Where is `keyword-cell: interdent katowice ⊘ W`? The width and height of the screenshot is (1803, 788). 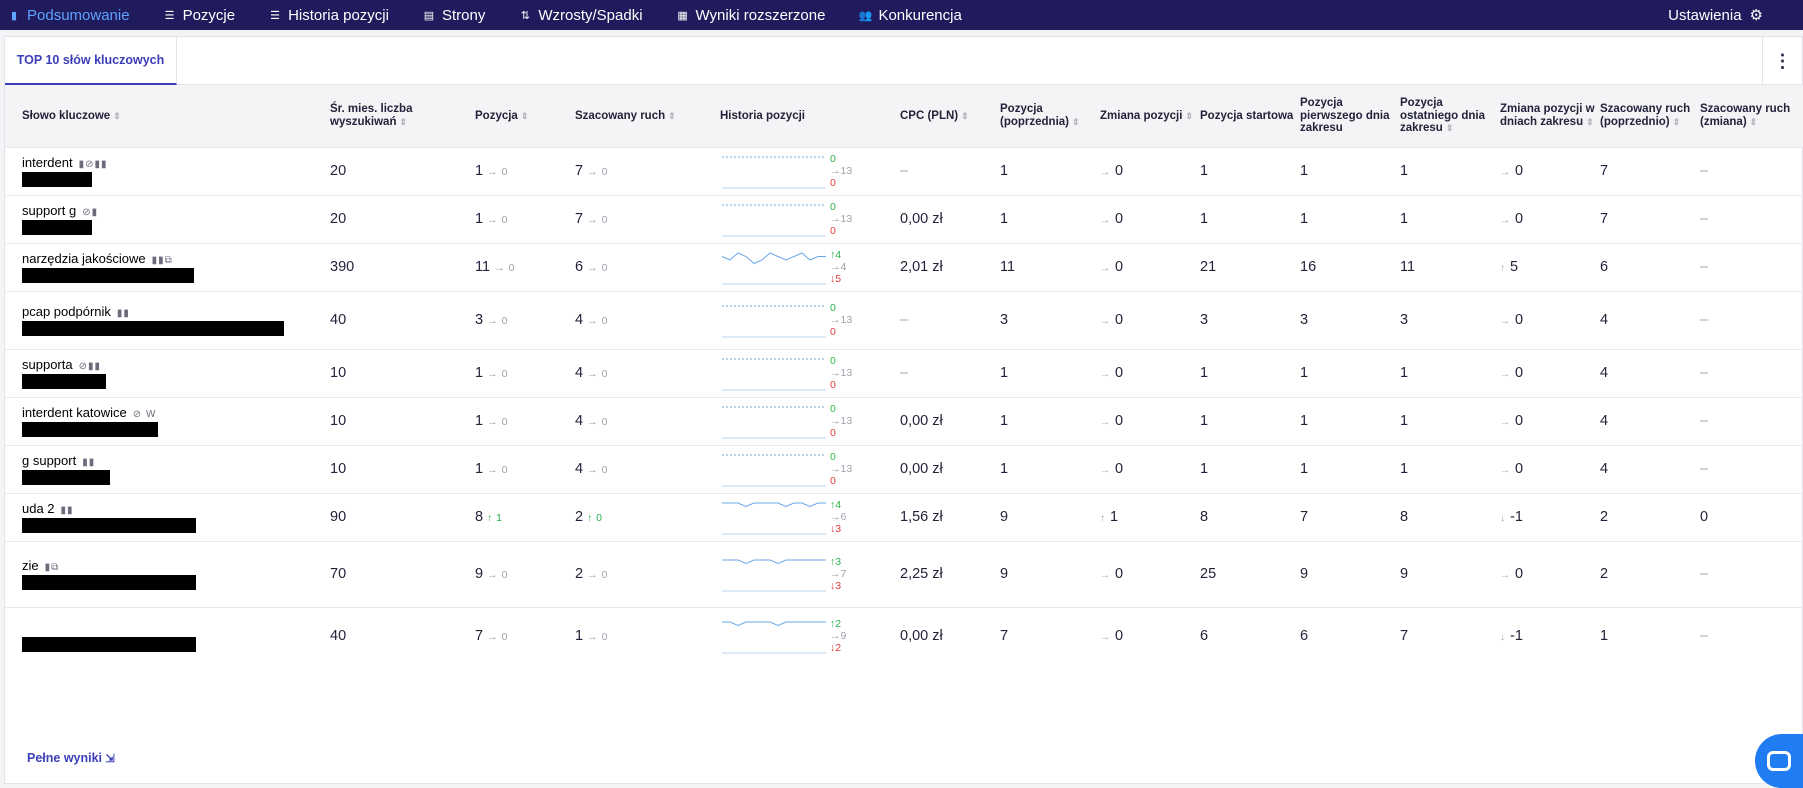 keyword-cell: interdent katowice ⊘ W is located at coordinates (167, 420).